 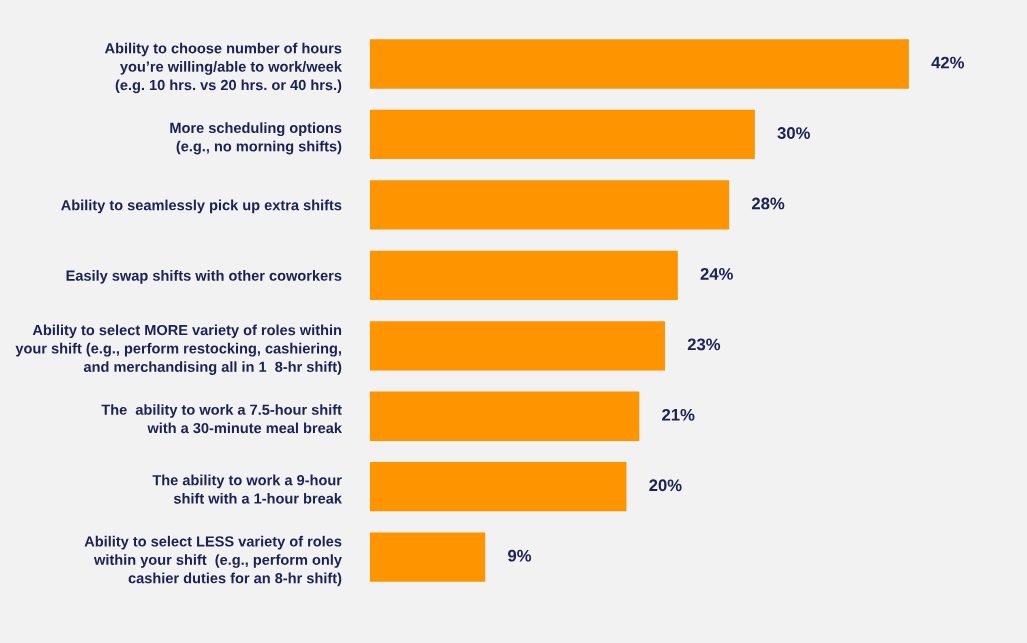 What do you see at coordinates (520, 555) in the screenshot?
I see `data-label: 9%` at bounding box center [520, 555].